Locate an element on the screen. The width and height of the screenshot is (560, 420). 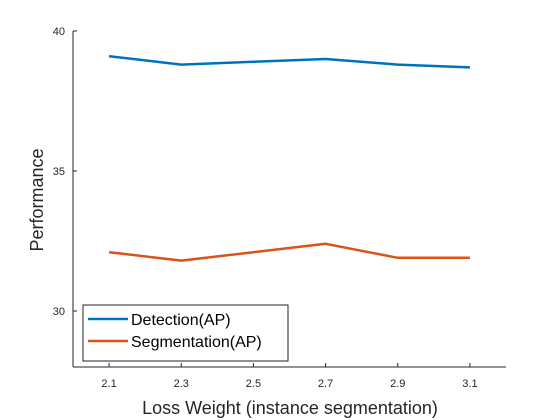
y-tick-label: 35 is located at coordinates (59, 172).